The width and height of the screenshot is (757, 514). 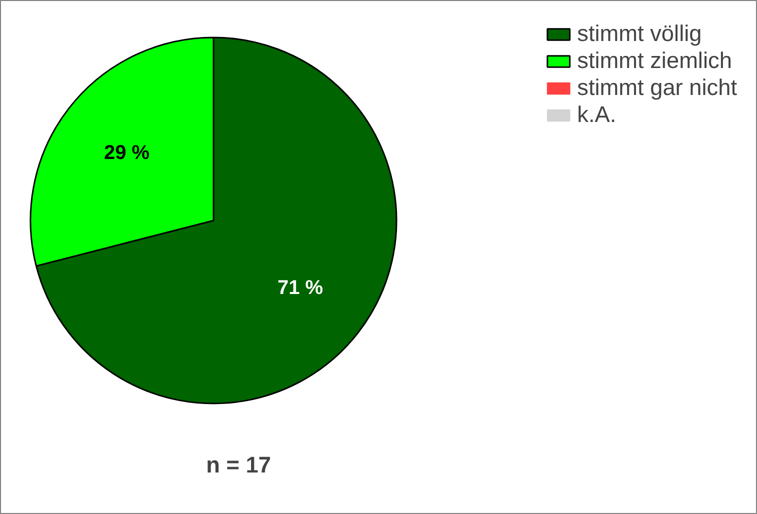 What do you see at coordinates (127, 153) in the screenshot?
I see `data-label: 29 %` at bounding box center [127, 153].